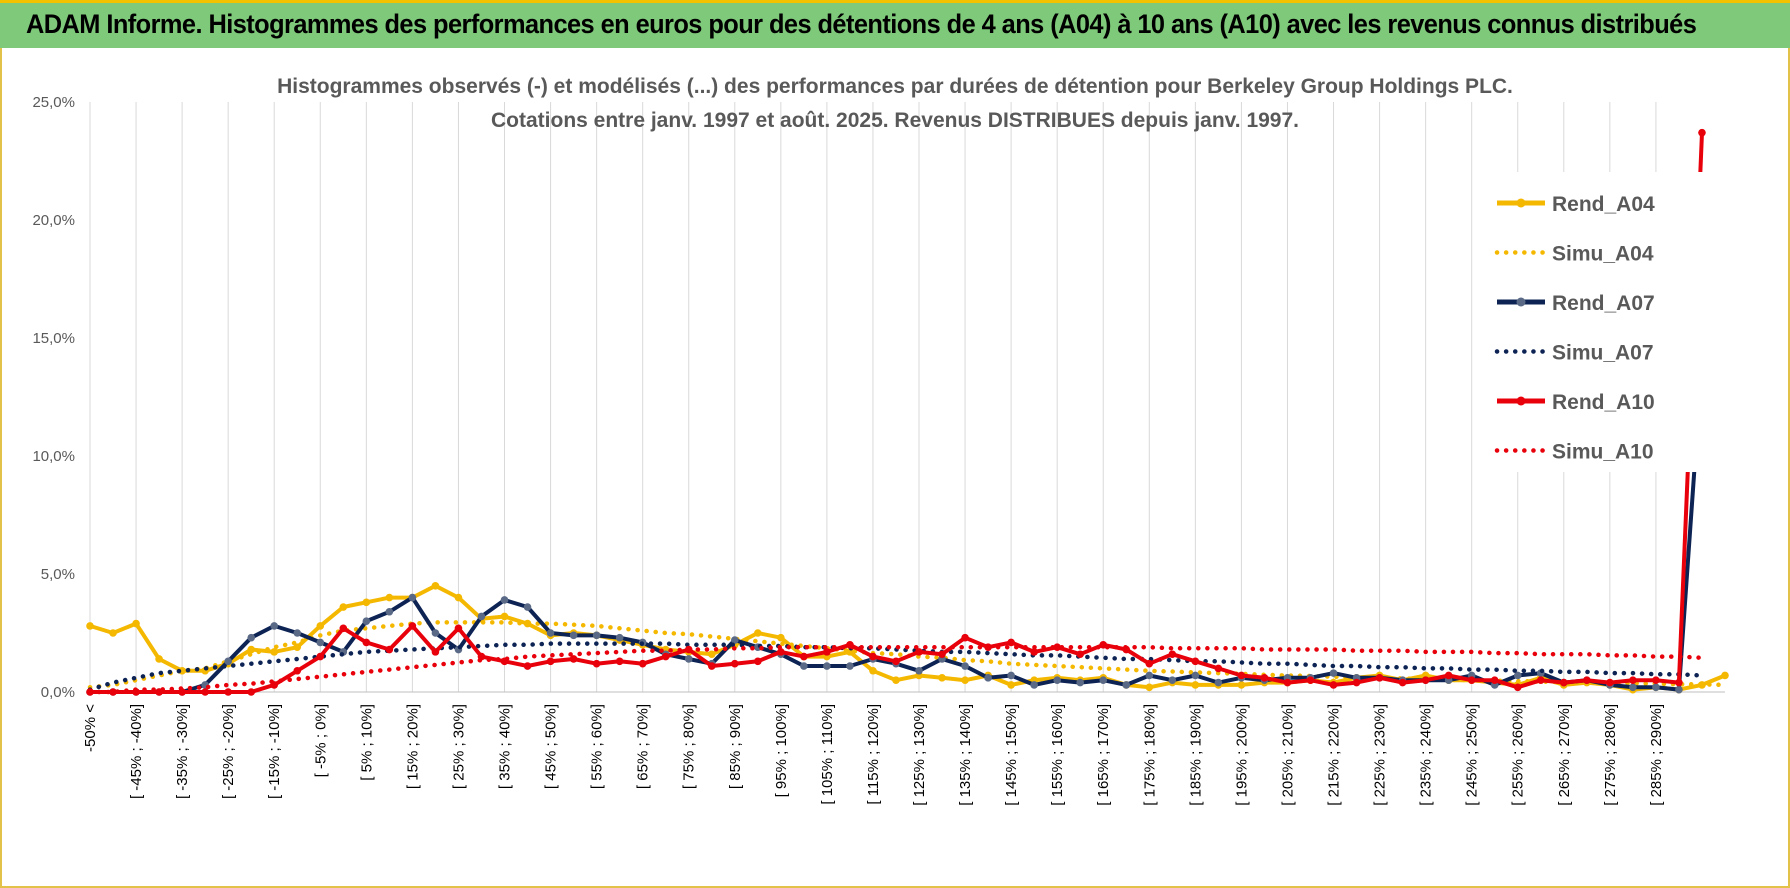  I want to click on x-tick-label: [ -5% ; 0%], so click(320, 740).